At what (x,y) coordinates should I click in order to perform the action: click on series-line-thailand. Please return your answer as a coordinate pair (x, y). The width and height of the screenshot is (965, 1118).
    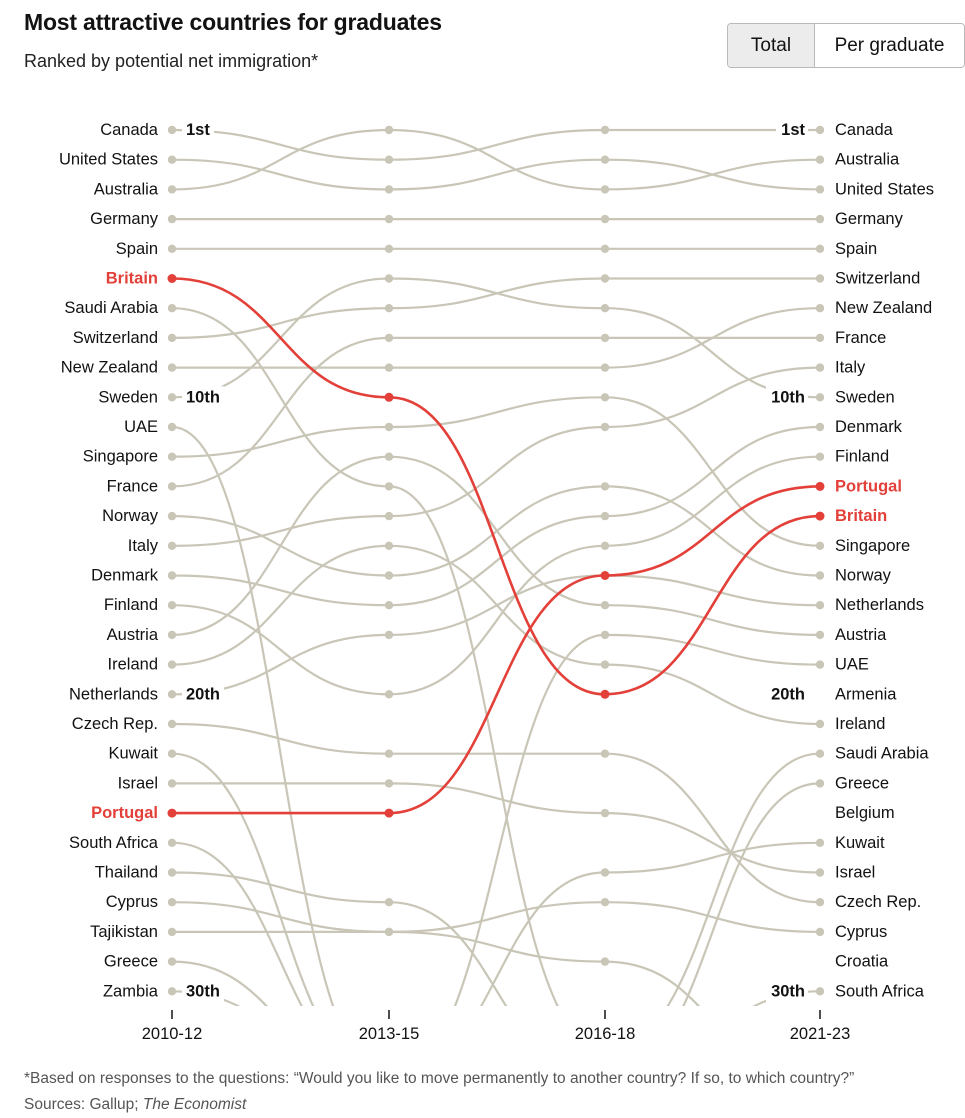
    Looking at the image, I should click on (339, 938).